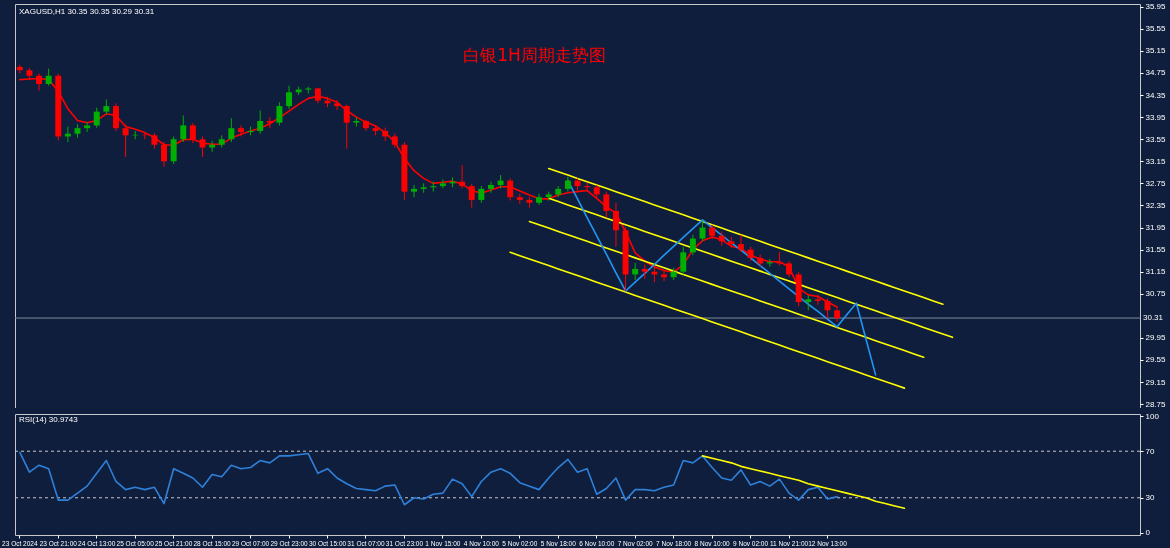 This screenshot has width=1170, height=548. What do you see at coordinates (1156, 51) in the screenshot?
I see `y-tick-label: 35.15` at bounding box center [1156, 51].